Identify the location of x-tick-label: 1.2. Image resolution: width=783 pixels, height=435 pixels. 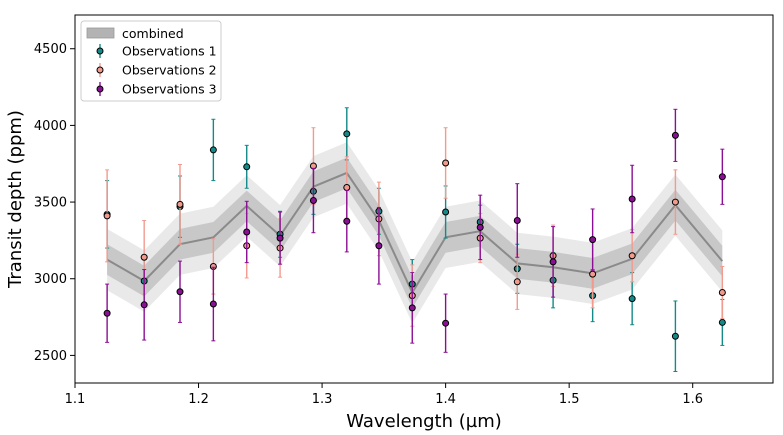
(198, 399).